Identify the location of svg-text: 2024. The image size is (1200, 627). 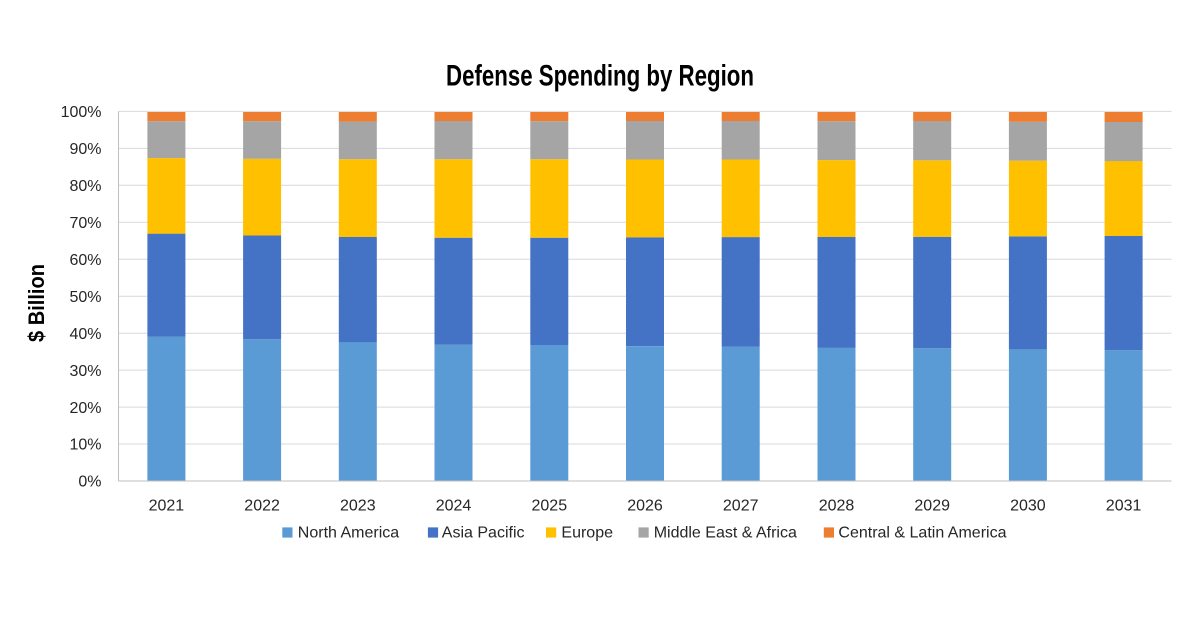
(454, 506).